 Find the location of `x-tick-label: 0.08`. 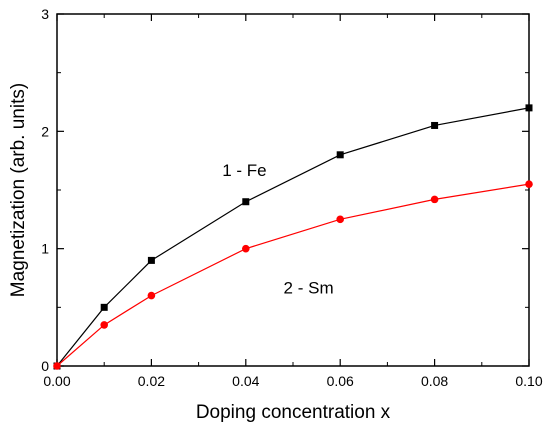

x-tick-label: 0.08 is located at coordinates (434, 381).